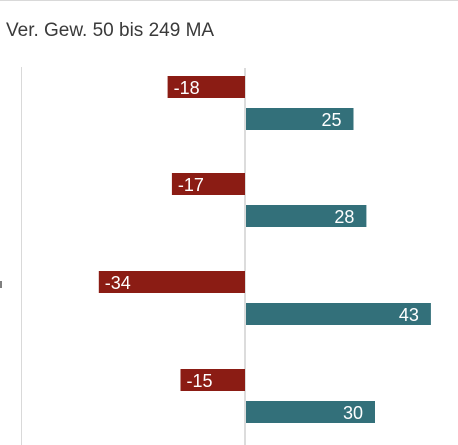 The image size is (458, 445). What do you see at coordinates (187, 88) in the screenshot?
I see `data-label-negative-1: -18` at bounding box center [187, 88].